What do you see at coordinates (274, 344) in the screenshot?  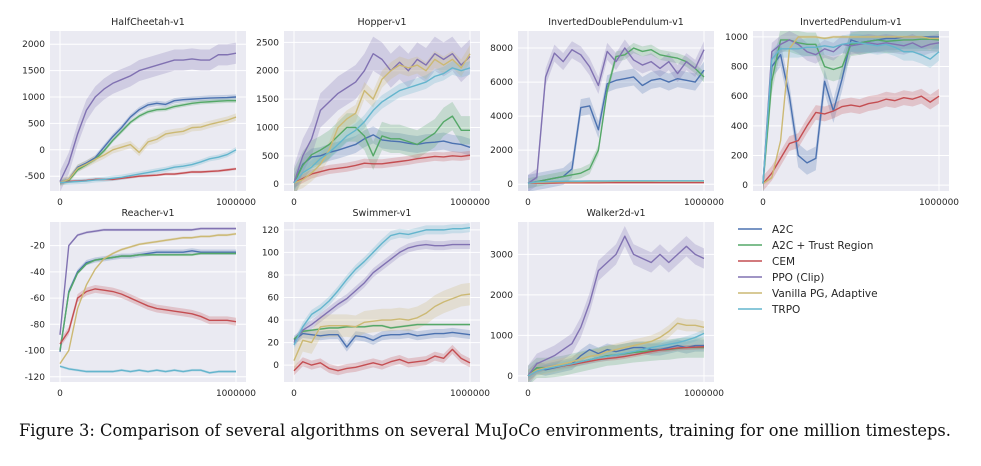 I see `y-tick-label: 20` at bounding box center [274, 344].